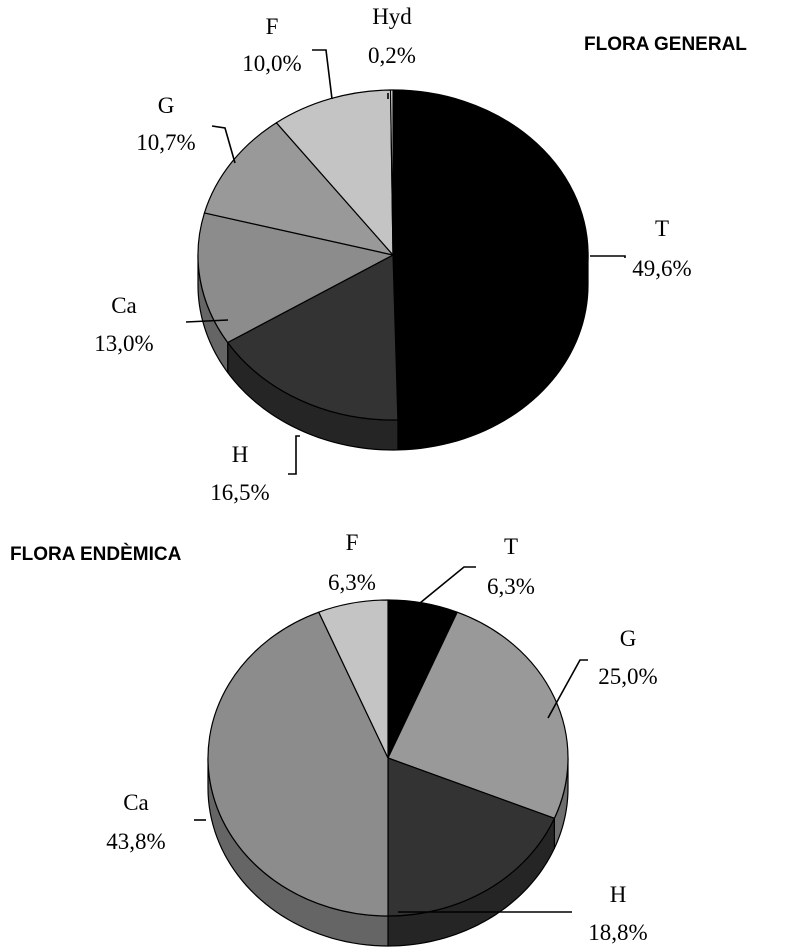 This screenshot has width=793, height=952. What do you see at coordinates (123, 343) in the screenshot?
I see `slice-value-ca: 13,0%` at bounding box center [123, 343].